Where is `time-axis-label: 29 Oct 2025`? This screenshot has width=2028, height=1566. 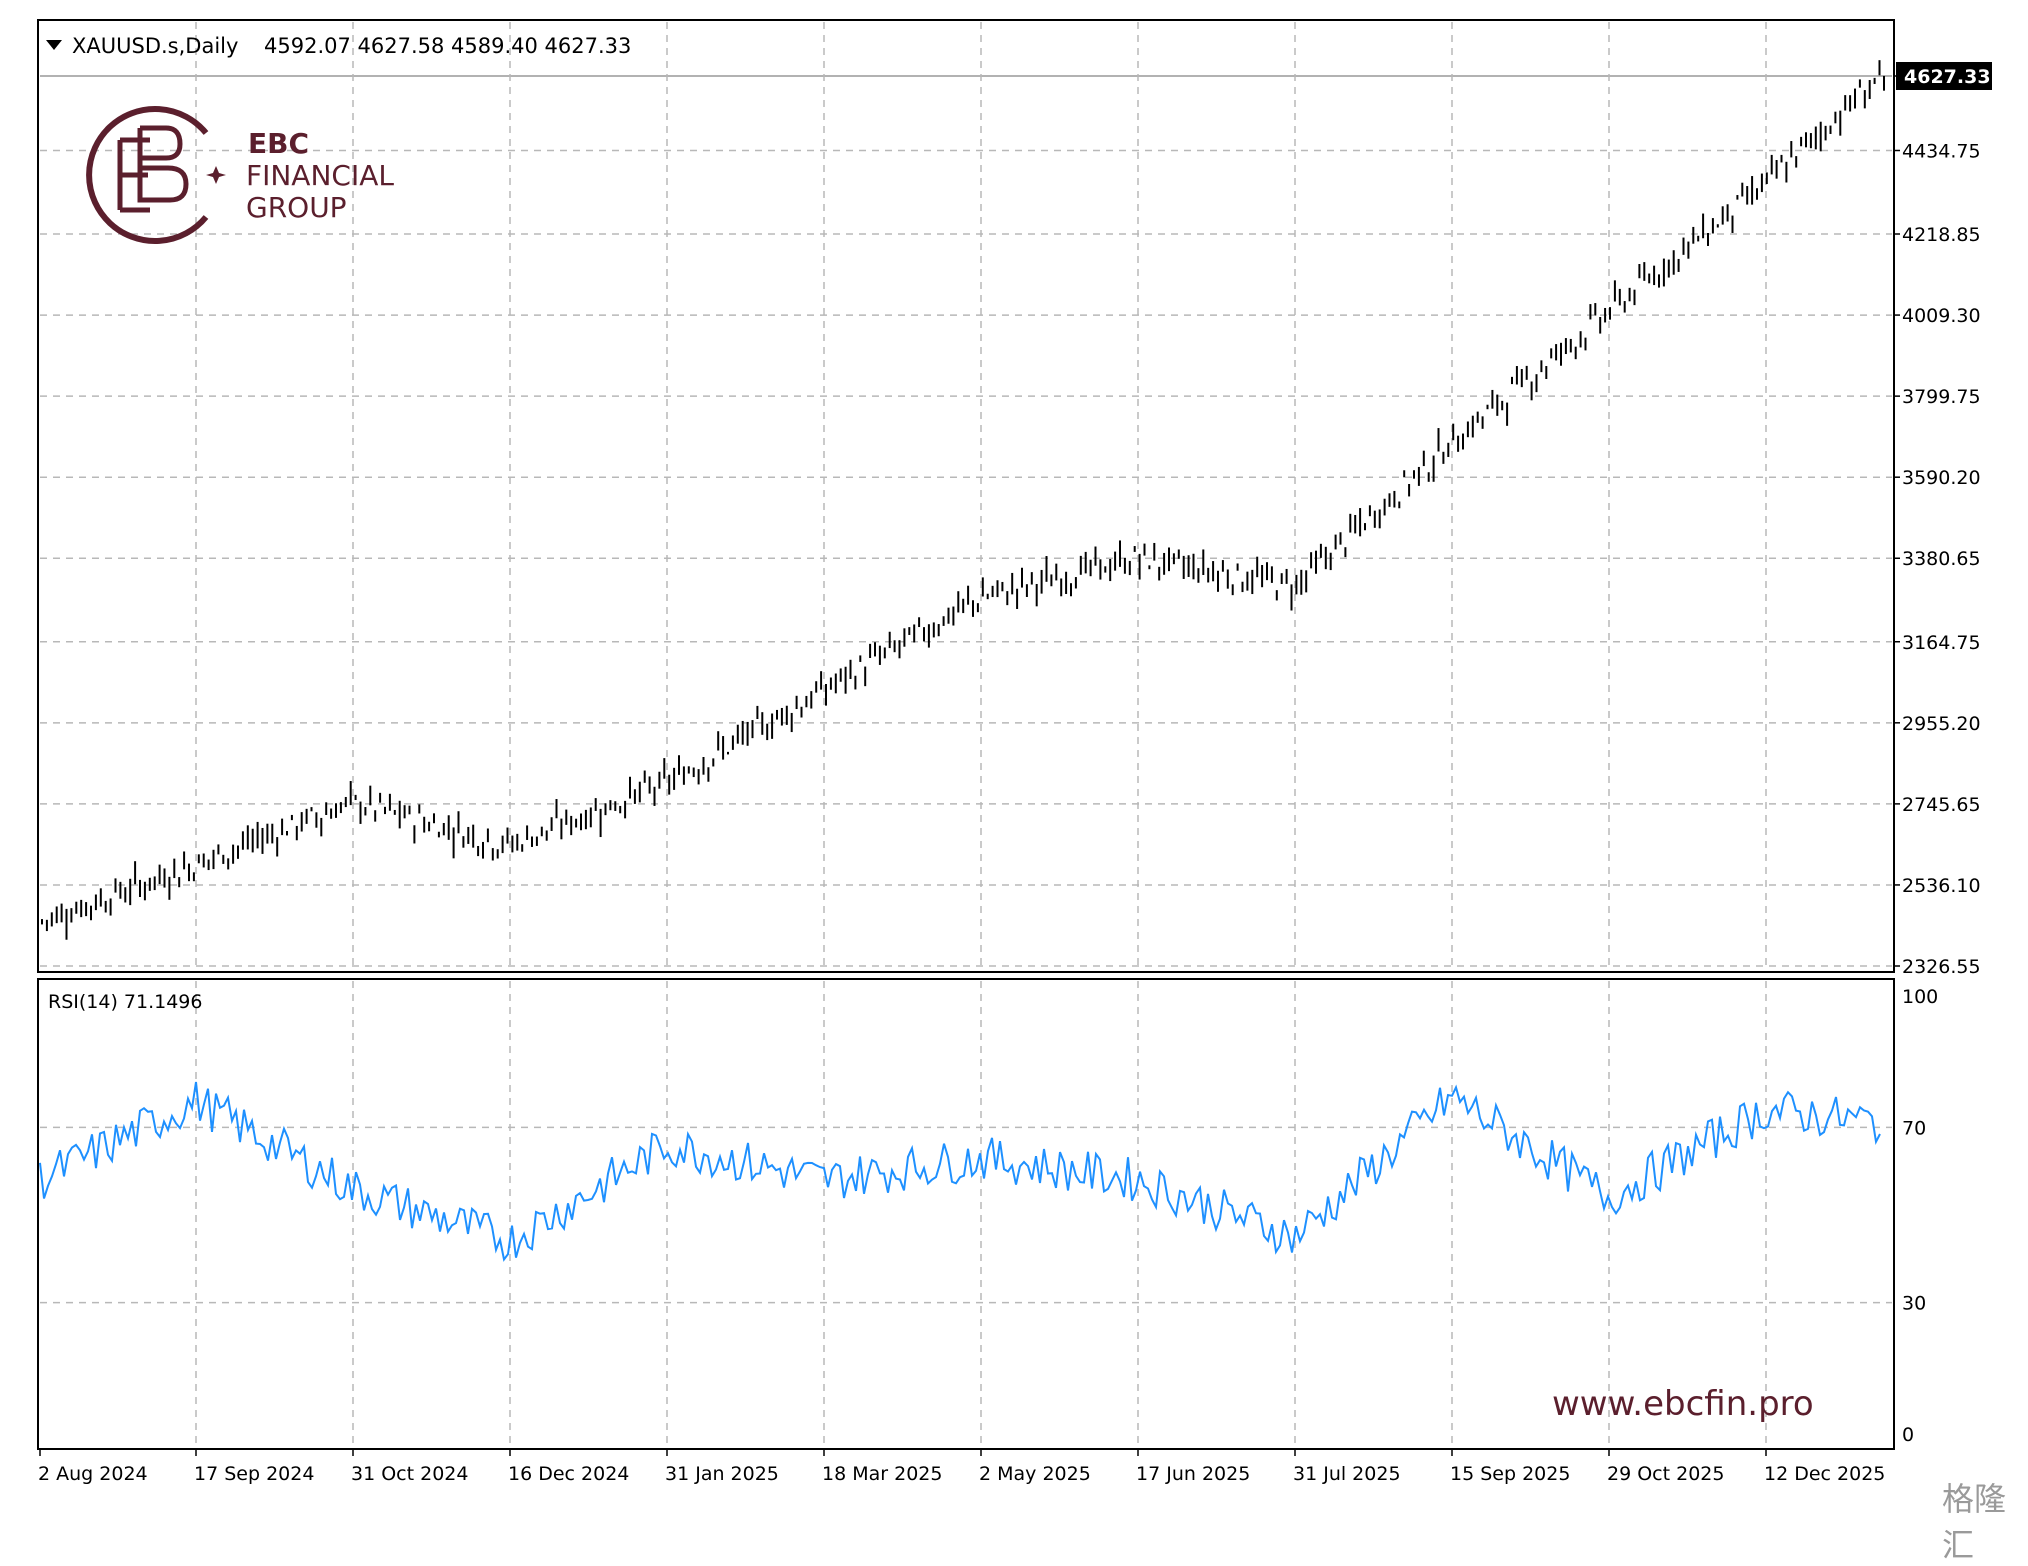 time-axis-label: 29 Oct 2025 is located at coordinates (1665, 1474).